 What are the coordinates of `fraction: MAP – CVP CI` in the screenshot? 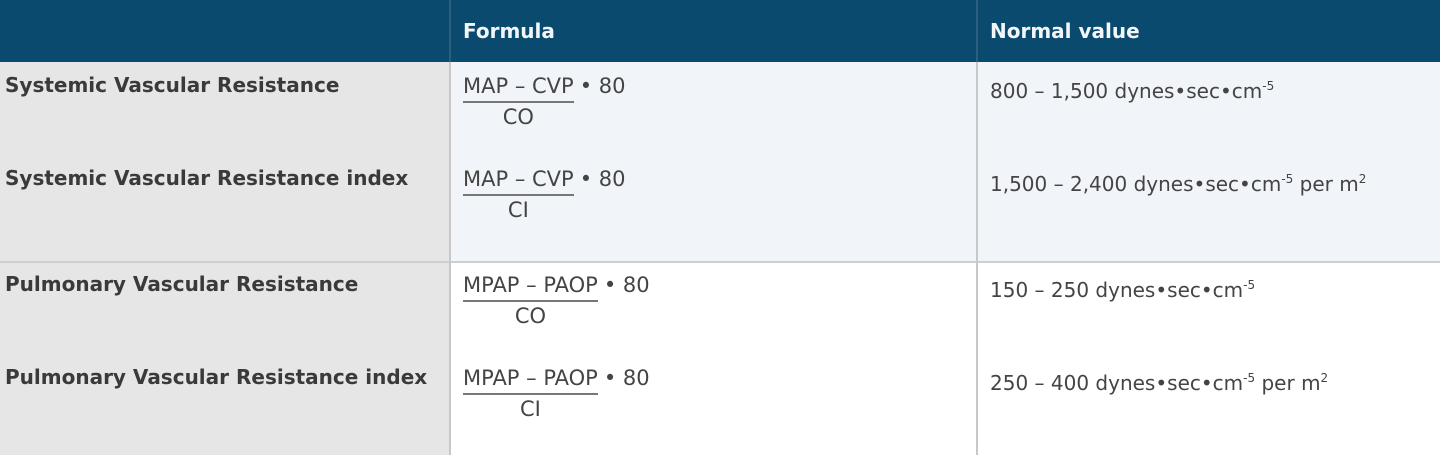 It's located at (518, 194).